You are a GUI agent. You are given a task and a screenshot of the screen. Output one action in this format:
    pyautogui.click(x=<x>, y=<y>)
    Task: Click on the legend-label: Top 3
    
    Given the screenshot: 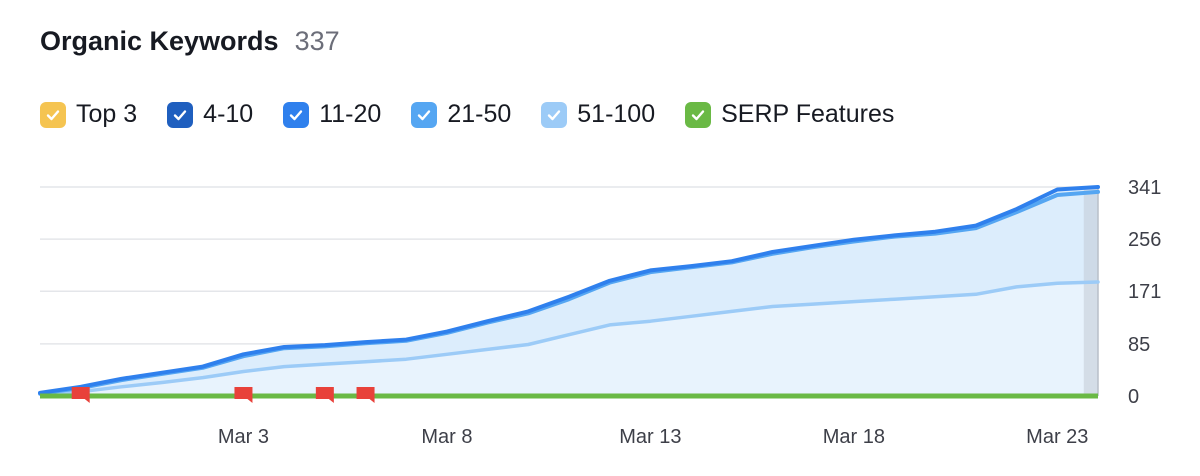 What is the action you would take?
    pyautogui.click(x=107, y=114)
    